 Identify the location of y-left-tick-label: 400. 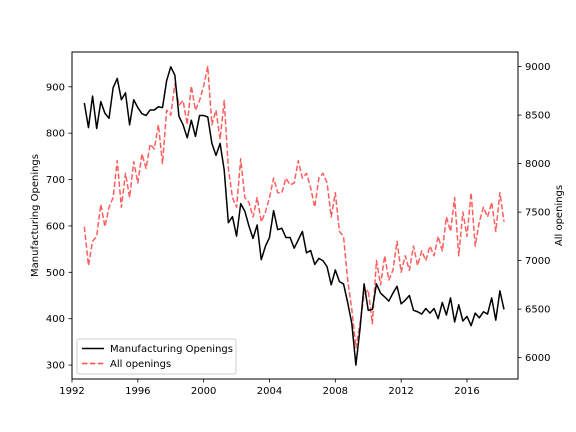
(55, 319).